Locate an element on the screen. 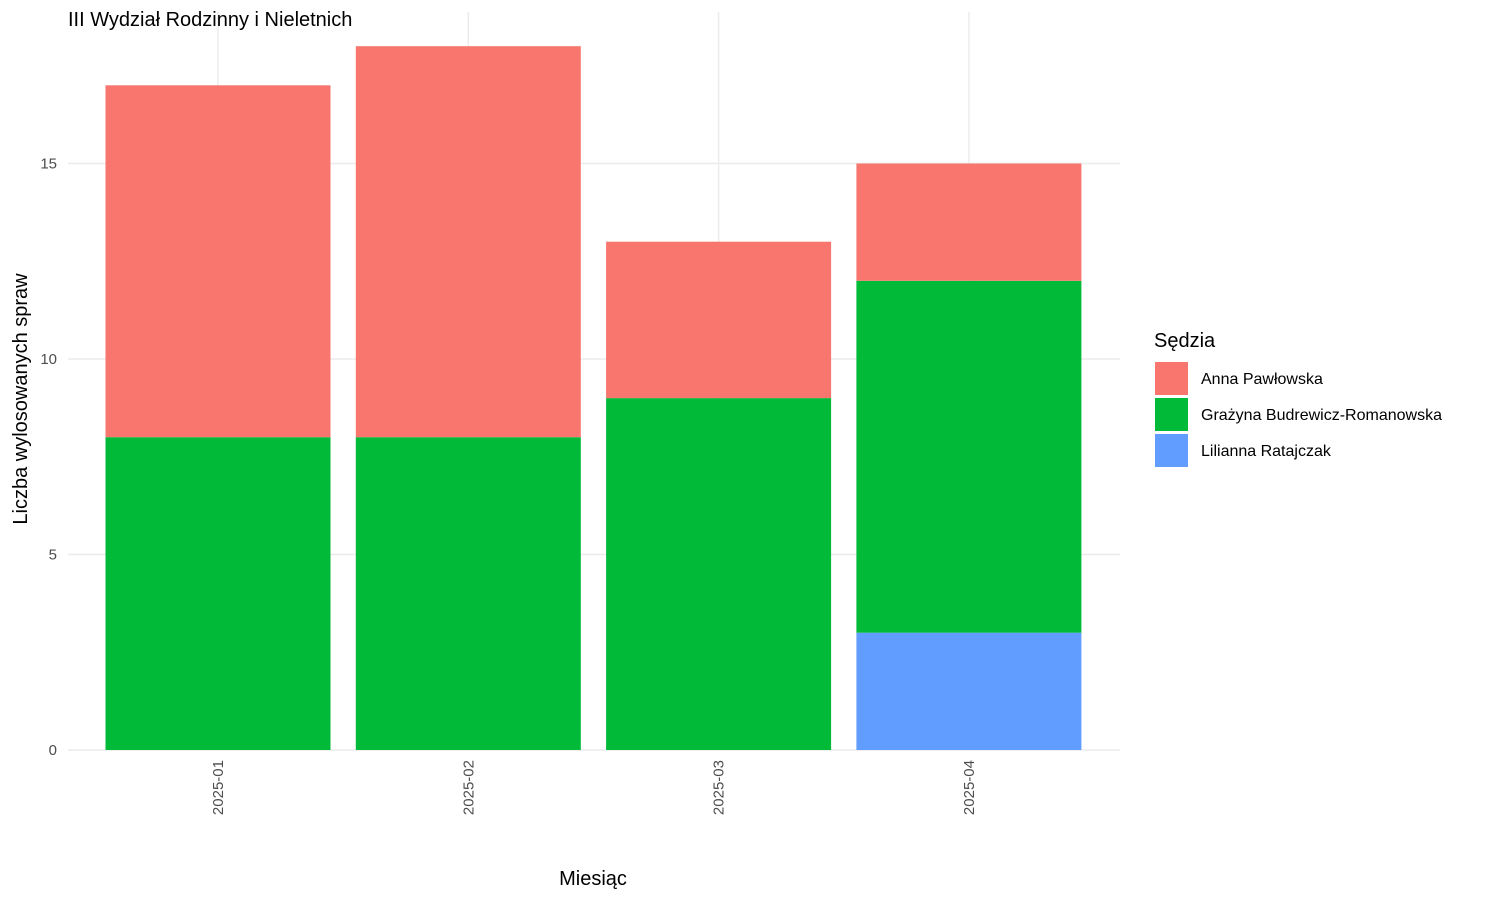  y-tick-label: 5 is located at coordinates (53, 555).